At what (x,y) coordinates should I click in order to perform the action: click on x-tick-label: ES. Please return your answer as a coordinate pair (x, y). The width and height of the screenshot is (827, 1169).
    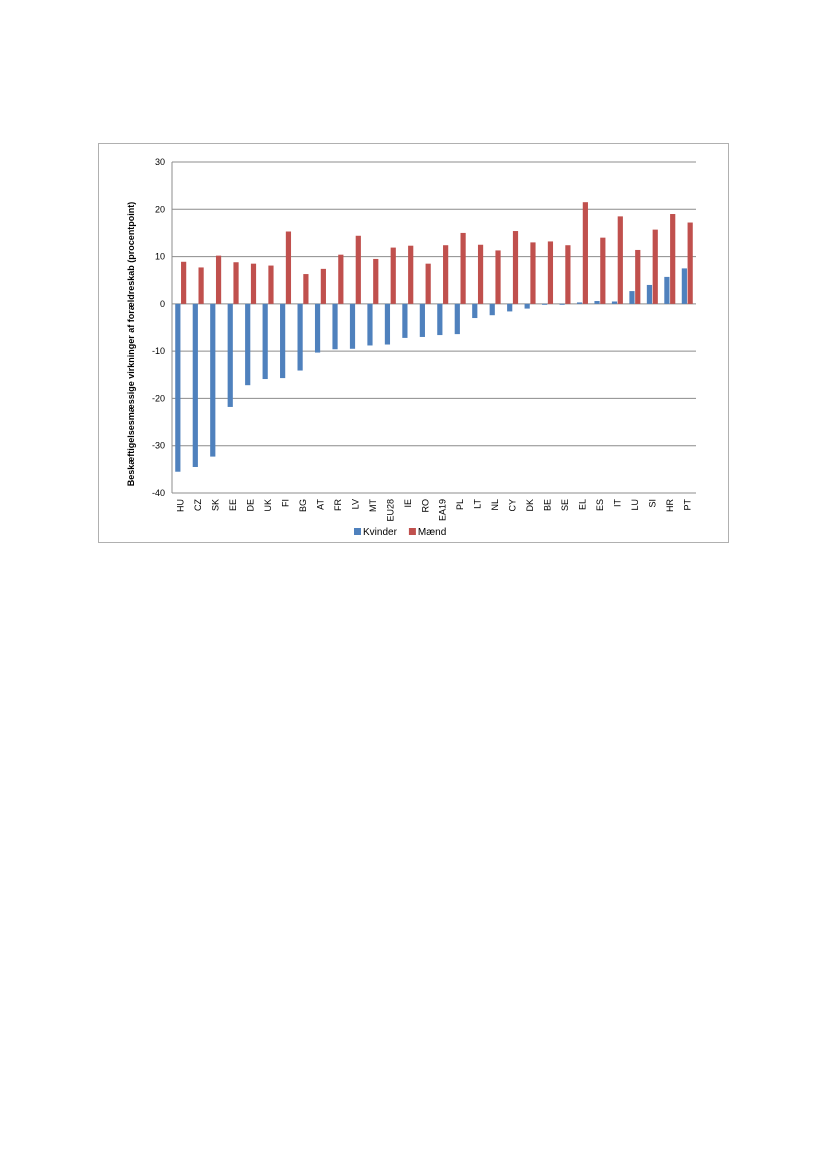
    Looking at the image, I should click on (600, 505).